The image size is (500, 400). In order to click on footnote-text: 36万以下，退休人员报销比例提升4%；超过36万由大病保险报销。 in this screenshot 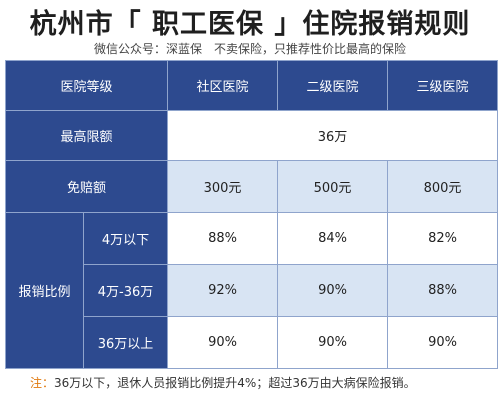, I will do `click(235, 383)`.